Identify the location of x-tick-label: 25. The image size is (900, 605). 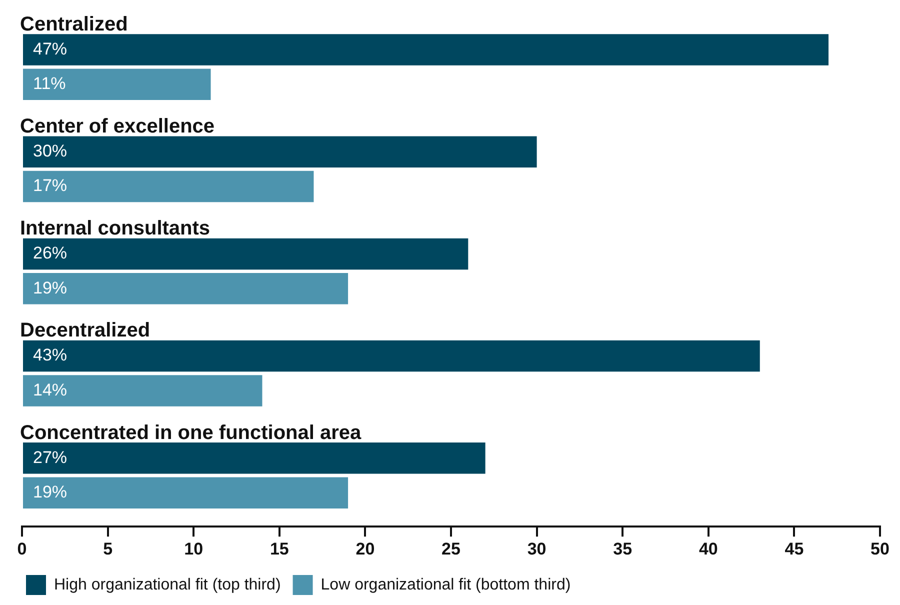
(451, 548).